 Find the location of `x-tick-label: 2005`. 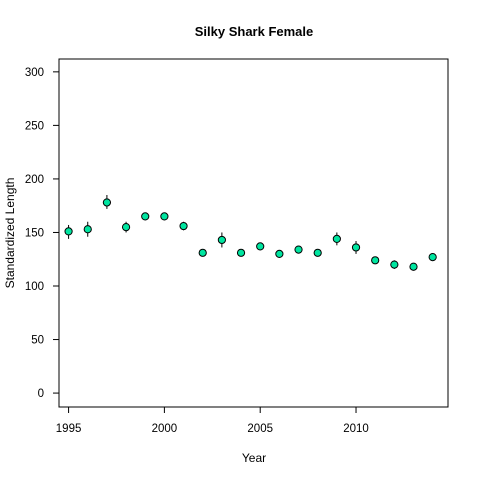

x-tick-label: 2005 is located at coordinates (260, 429).